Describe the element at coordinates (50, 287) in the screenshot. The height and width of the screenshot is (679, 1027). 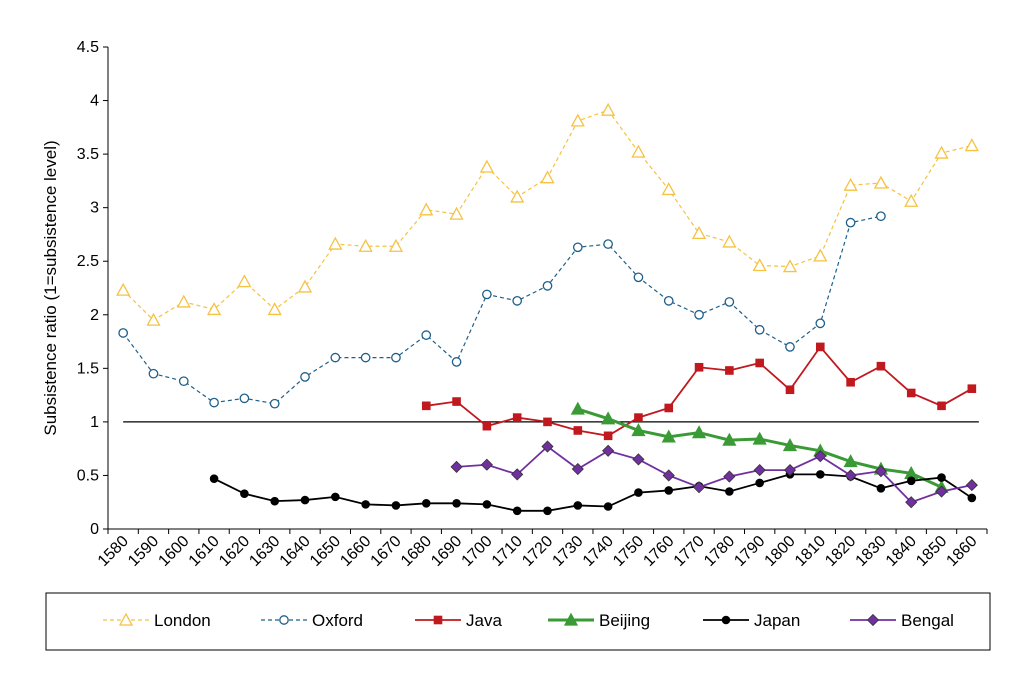
I see `y-axis-label: Subsistence ratio (1=subsistence level)` at that location.